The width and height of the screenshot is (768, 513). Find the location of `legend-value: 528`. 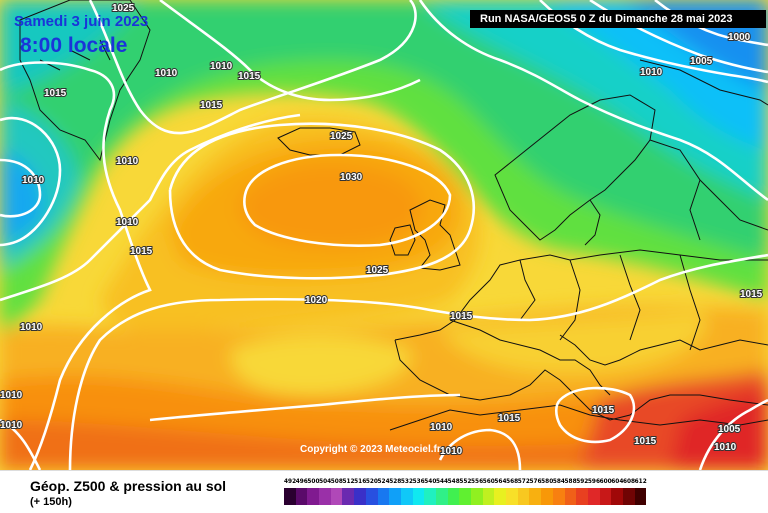

legend-value: 528 is located at coordinates (395, 482).